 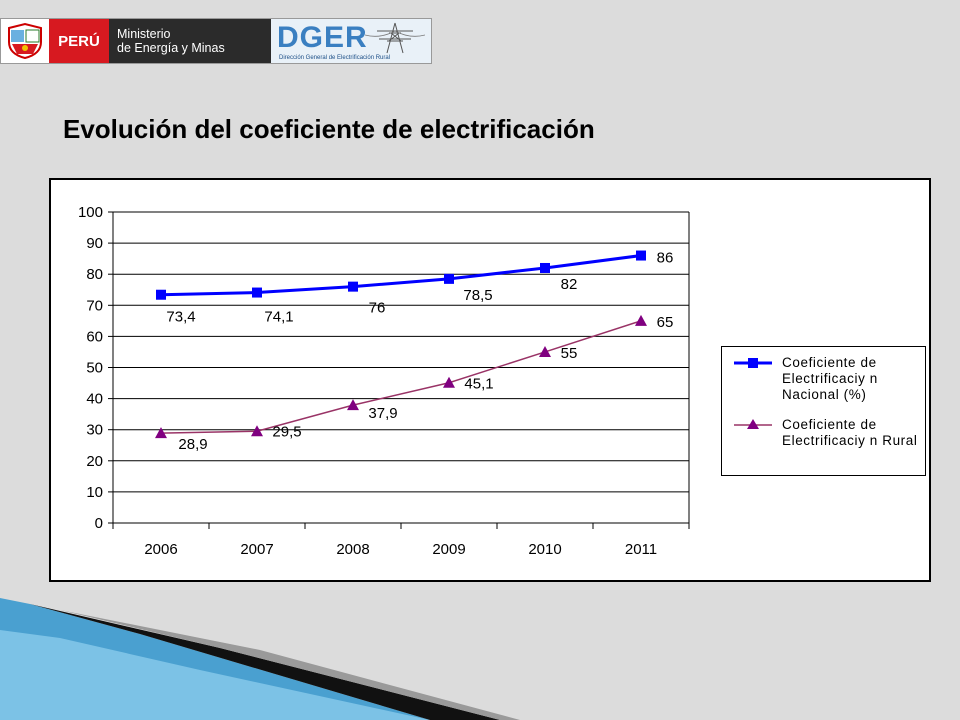 I want to click on coat-of-arms, so click(x=25, y=41).